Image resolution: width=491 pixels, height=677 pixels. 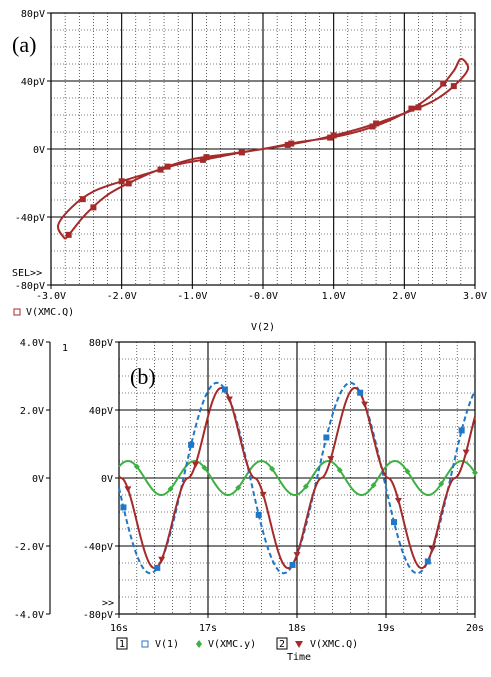 I want to click on y1-tick-label: 0V, so click(x=38, y=479).